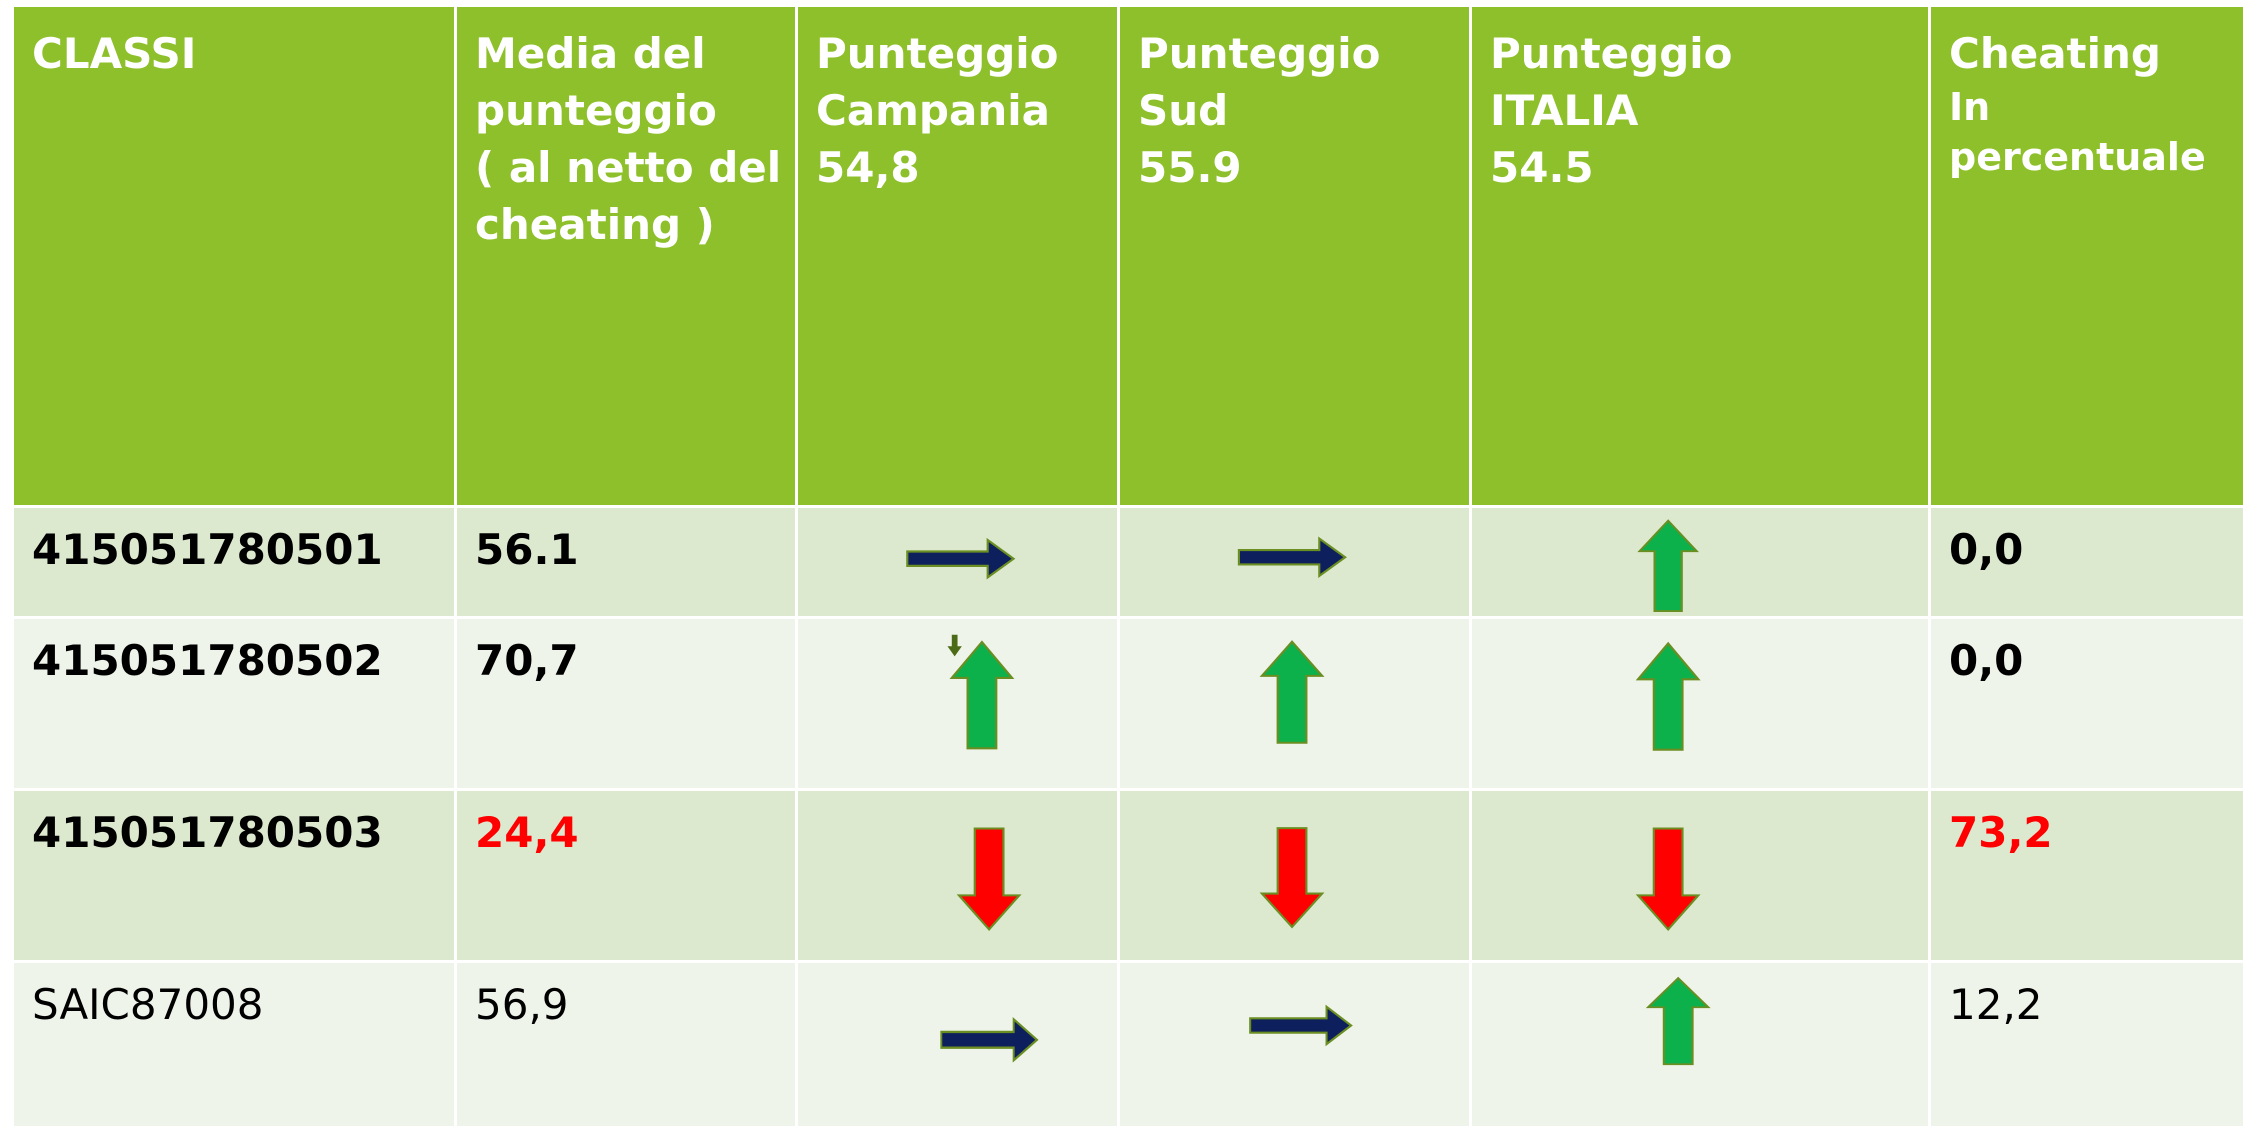  Describe the element at coordinates (234, 1044) in the screenshot. I see `body-cell: SAIC87008` at that location.